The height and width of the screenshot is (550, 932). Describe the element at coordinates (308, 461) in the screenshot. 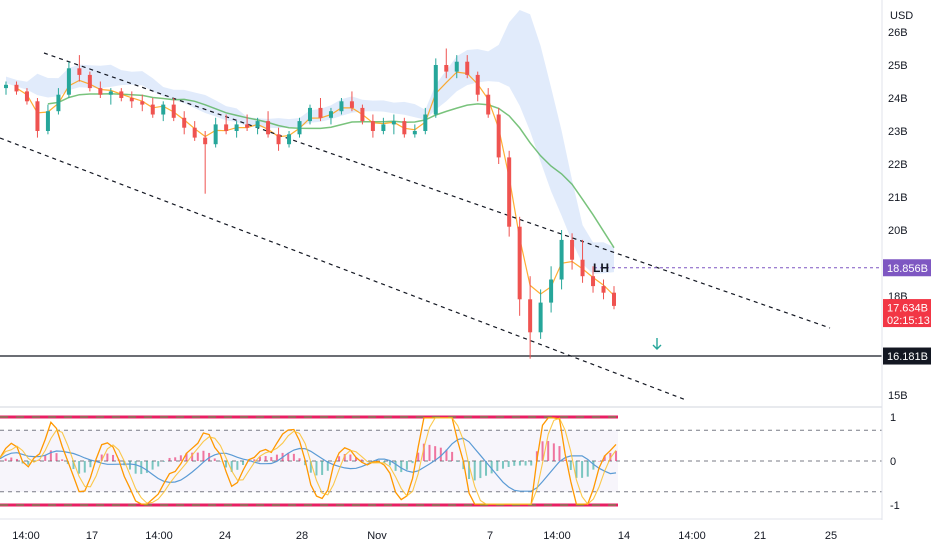

I see `oscillator-histogram` at that location.